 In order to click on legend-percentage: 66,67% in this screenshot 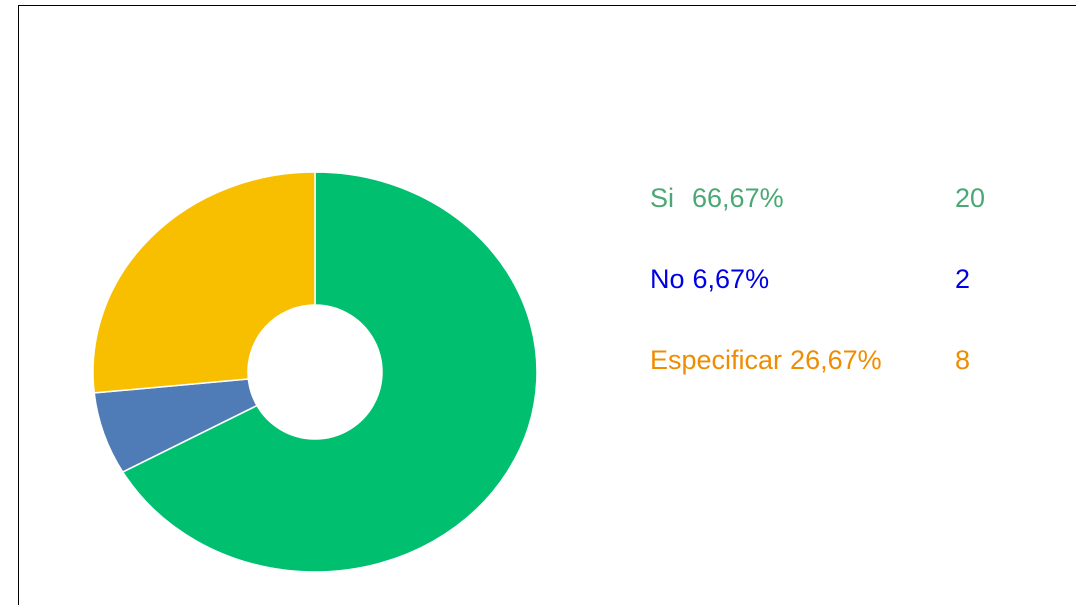, I will do `click(738, 198)`.